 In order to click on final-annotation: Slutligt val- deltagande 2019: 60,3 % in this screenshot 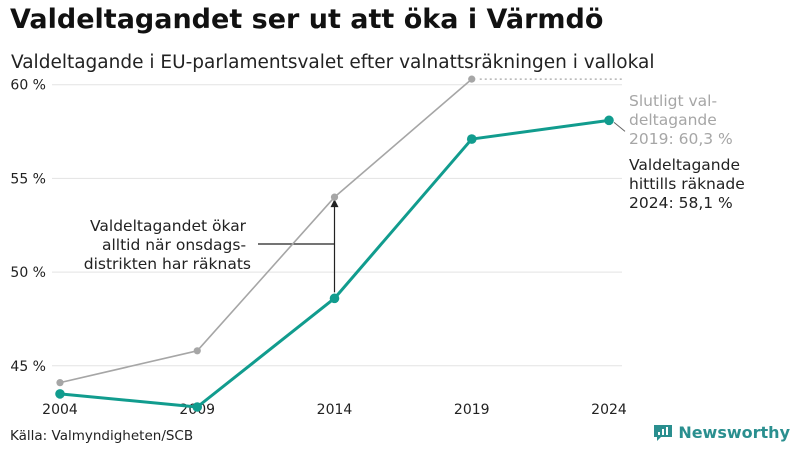, I will do `click(681, 120)`.